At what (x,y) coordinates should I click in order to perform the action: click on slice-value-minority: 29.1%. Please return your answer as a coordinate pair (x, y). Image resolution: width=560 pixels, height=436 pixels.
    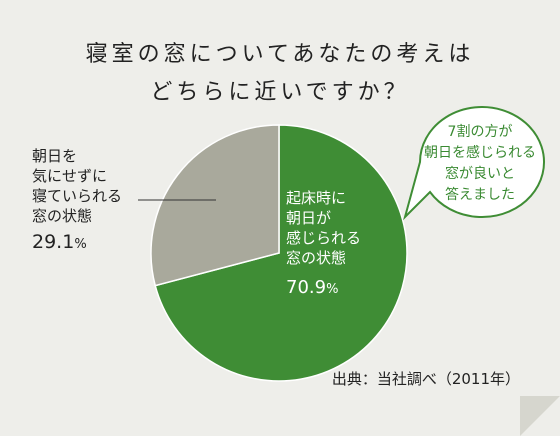
    Looking at the image, I should click on (77, 243).